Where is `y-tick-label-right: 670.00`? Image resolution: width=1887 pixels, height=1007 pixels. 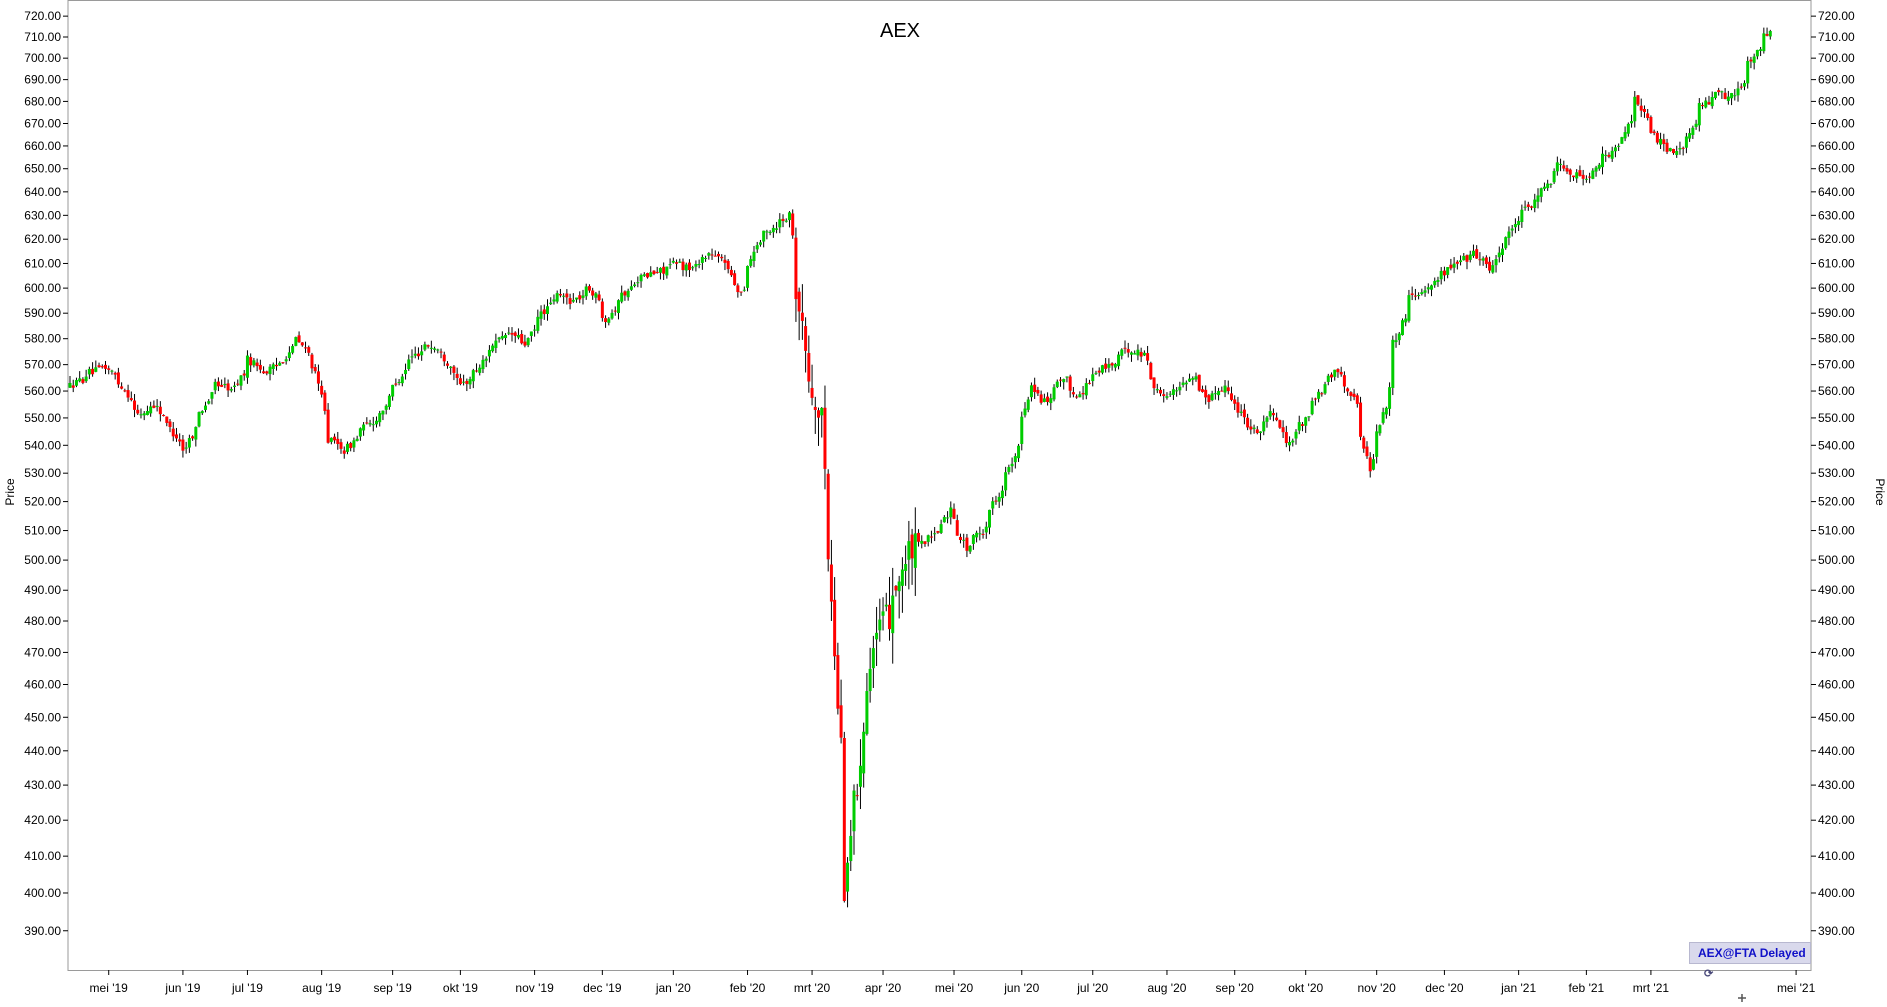 y-tick-label-right: 670.00 is located at coordinates (1836, 124).